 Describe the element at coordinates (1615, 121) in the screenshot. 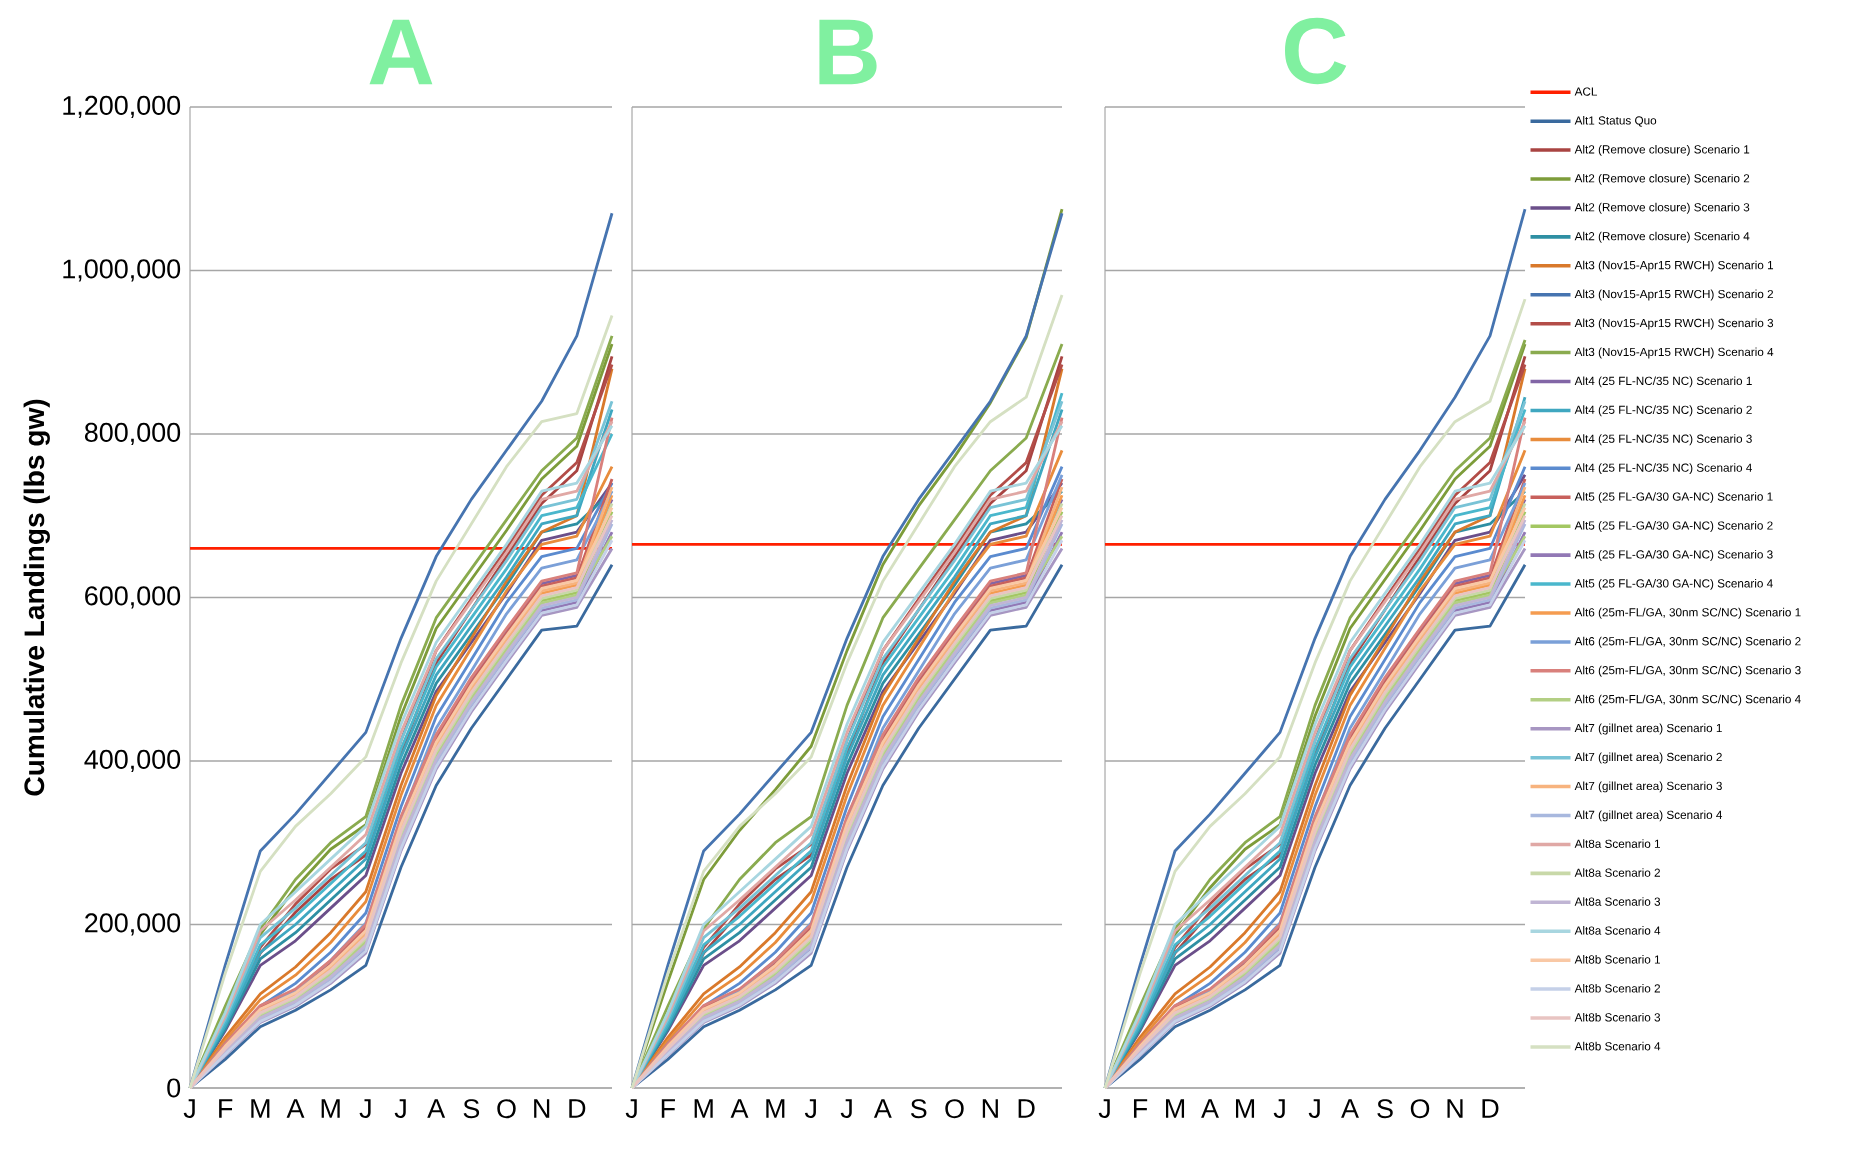

I see `legend-label: Alt1 Status Quo` at that location.